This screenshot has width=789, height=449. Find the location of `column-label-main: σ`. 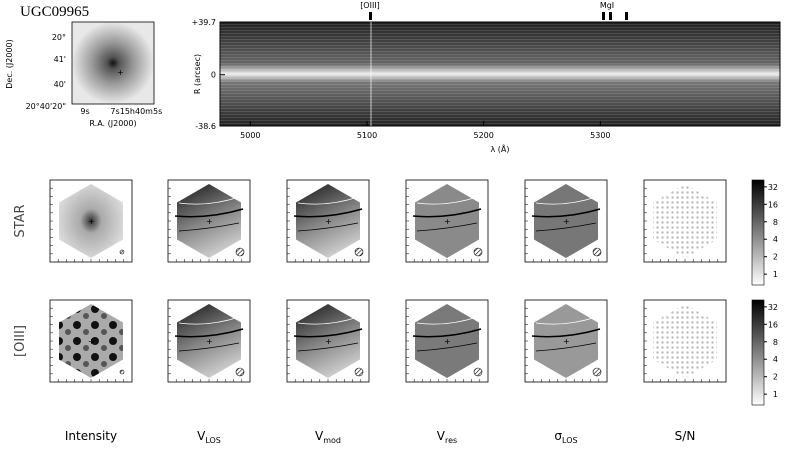

column-label-main: σ is located at coordinates (558, 436).